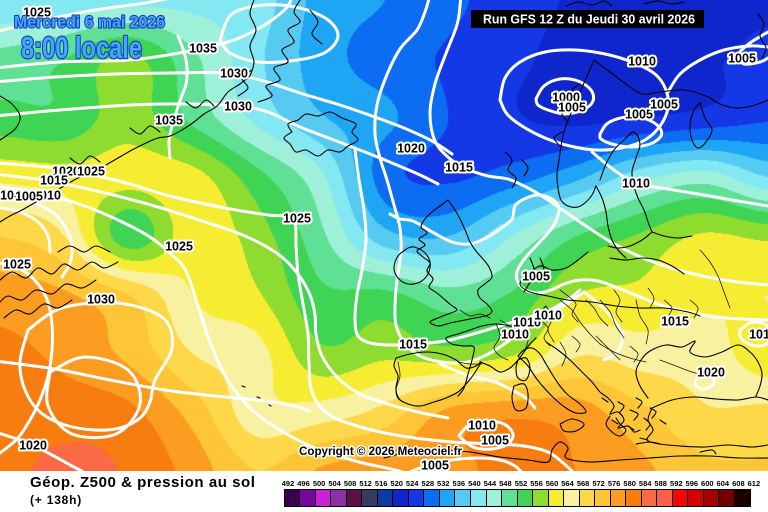  Describe the element at coordinates (89, 22) in the screenshot. I see `svg-text: Mercredi 6 mai 2026` at that location.